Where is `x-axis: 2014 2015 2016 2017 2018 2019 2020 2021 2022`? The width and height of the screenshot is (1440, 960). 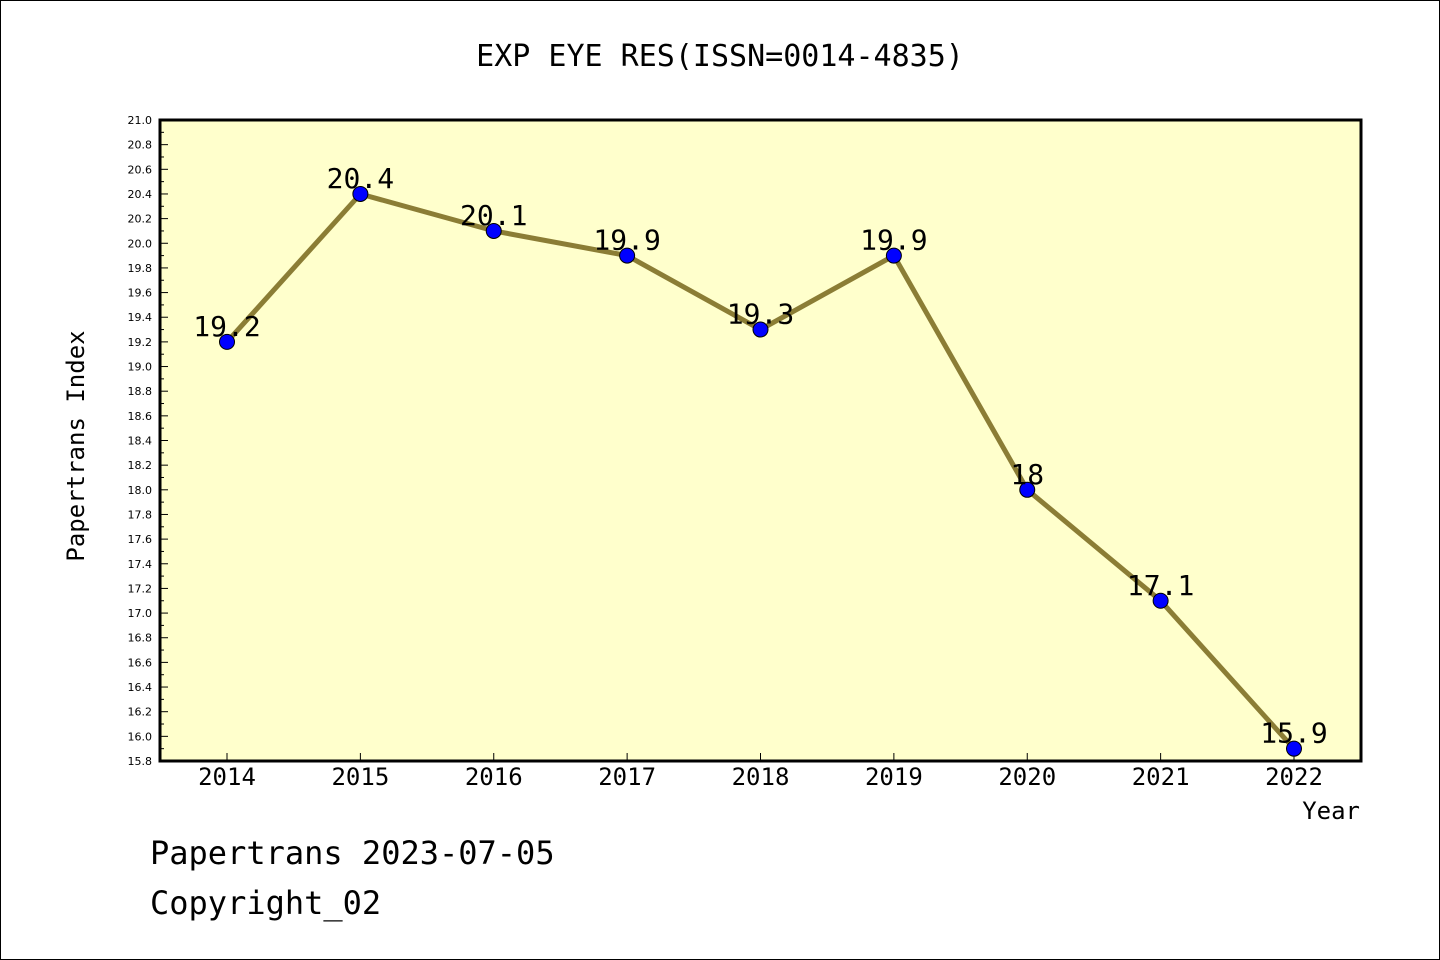
x-axis: 2014 2015 2016 2017 2018 2019 2020 2021 2022 is located at coordinates (760, 772).